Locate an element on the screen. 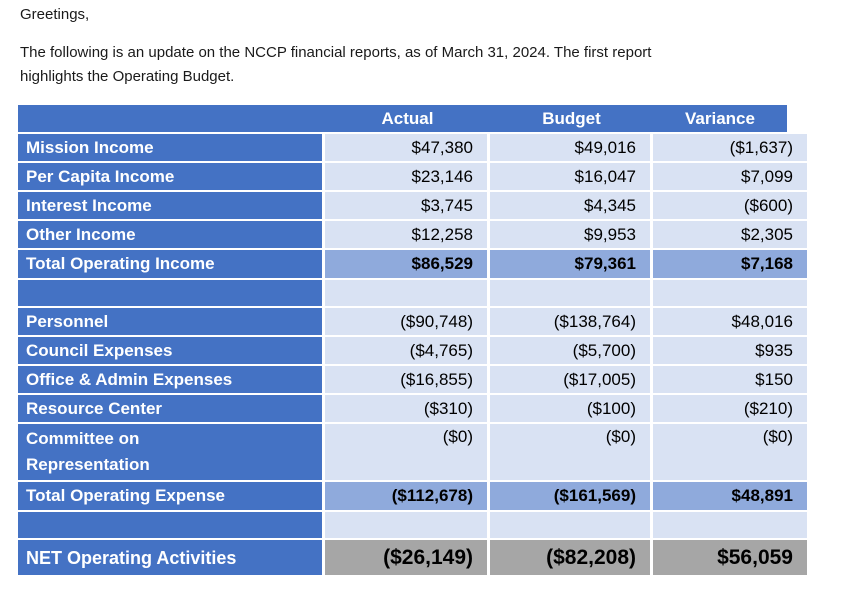  budget-value: ($161,569) is located at coordinates (568, 497).